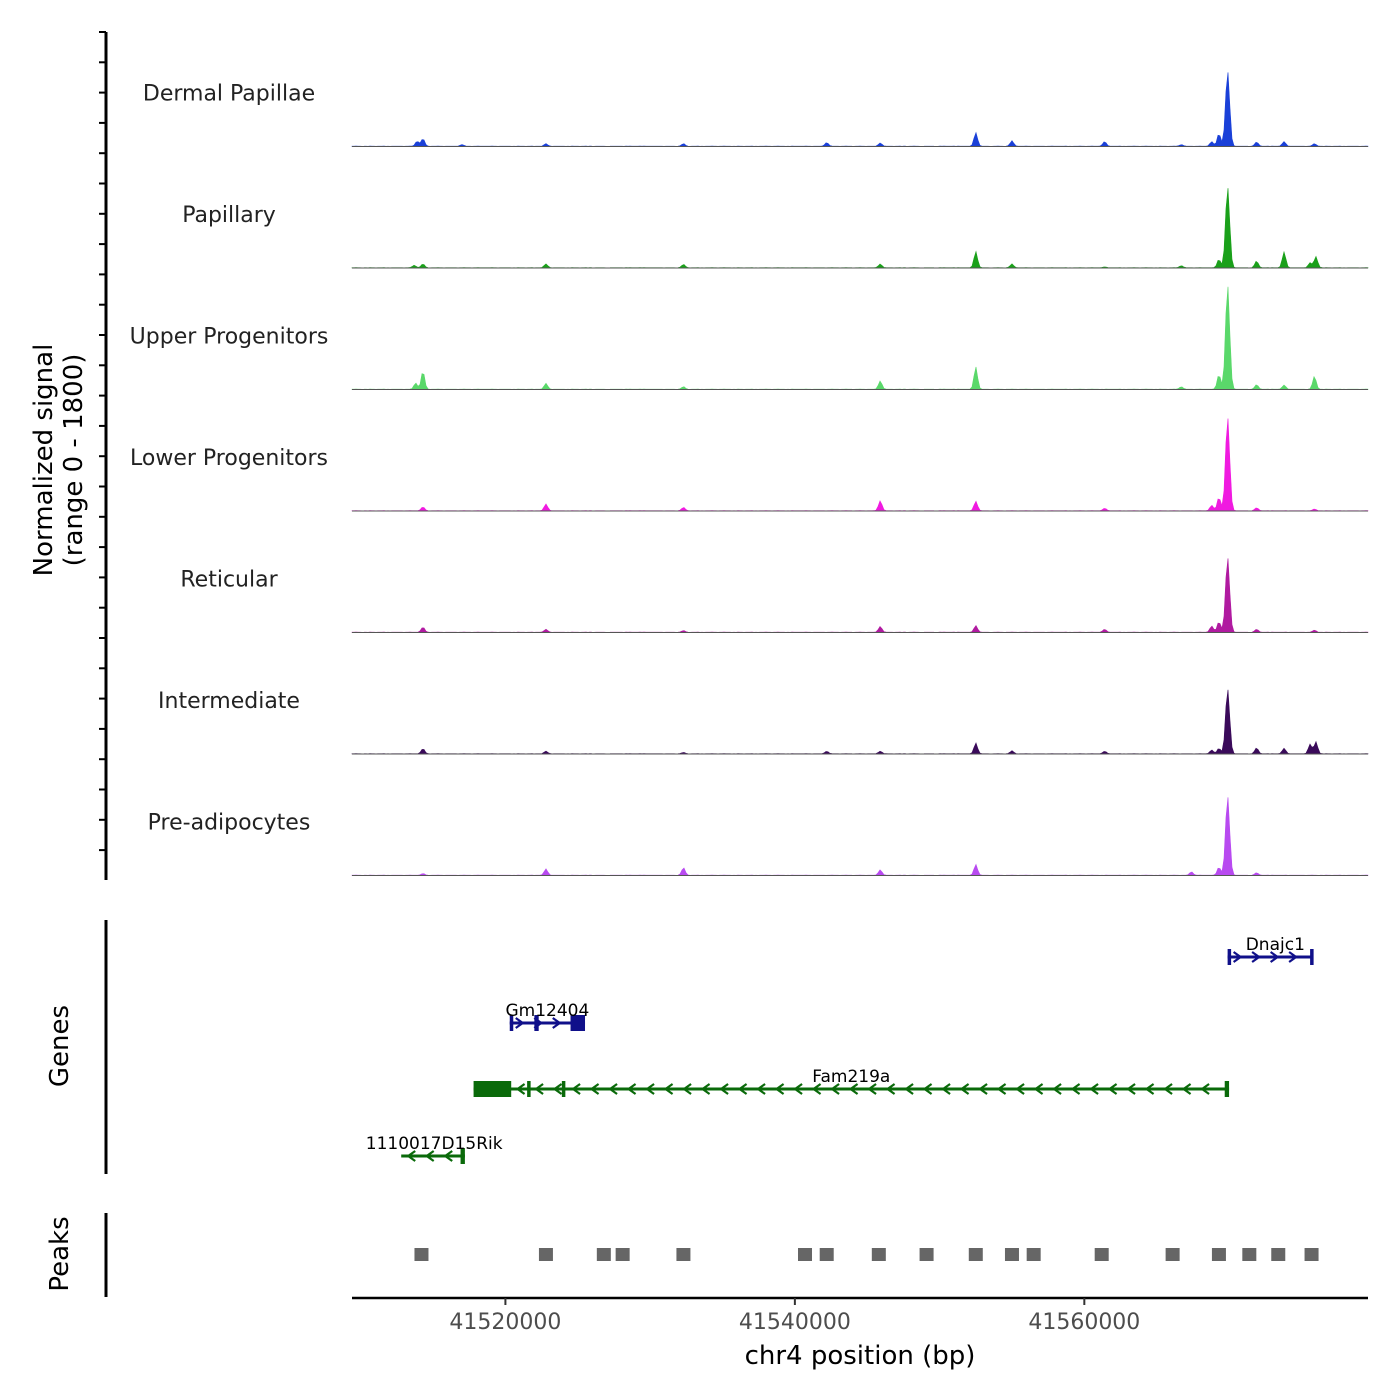 This screenshot has width=1400, height=1400. I want to click on x-tick-label: 41560000, so click(1084, 1322).